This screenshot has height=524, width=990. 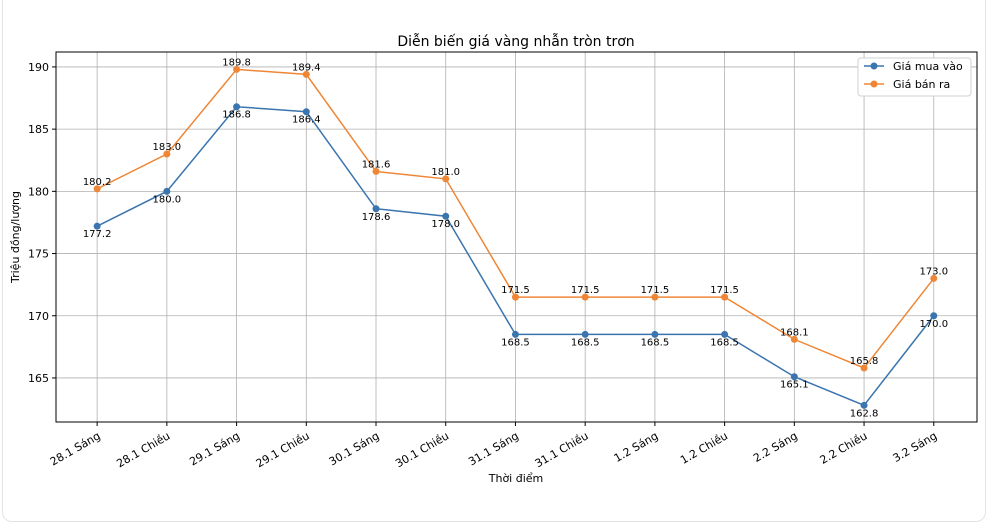 What do you see at coordinates (15, 237) in the screenshot?
I see `y-axis-label: Triệu đồng/lượng` at bounding box center [15, 237].